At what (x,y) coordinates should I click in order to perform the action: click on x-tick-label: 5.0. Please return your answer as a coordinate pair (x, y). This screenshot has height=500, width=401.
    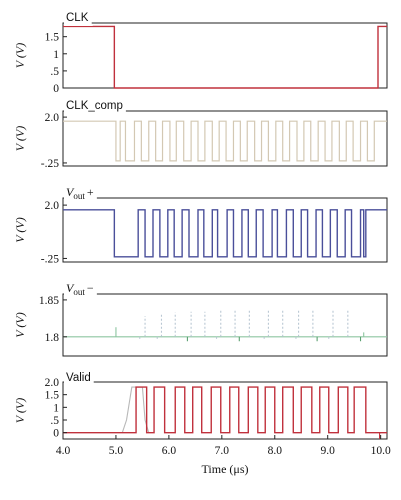
    Looking at the image, I should click on (116, 451).